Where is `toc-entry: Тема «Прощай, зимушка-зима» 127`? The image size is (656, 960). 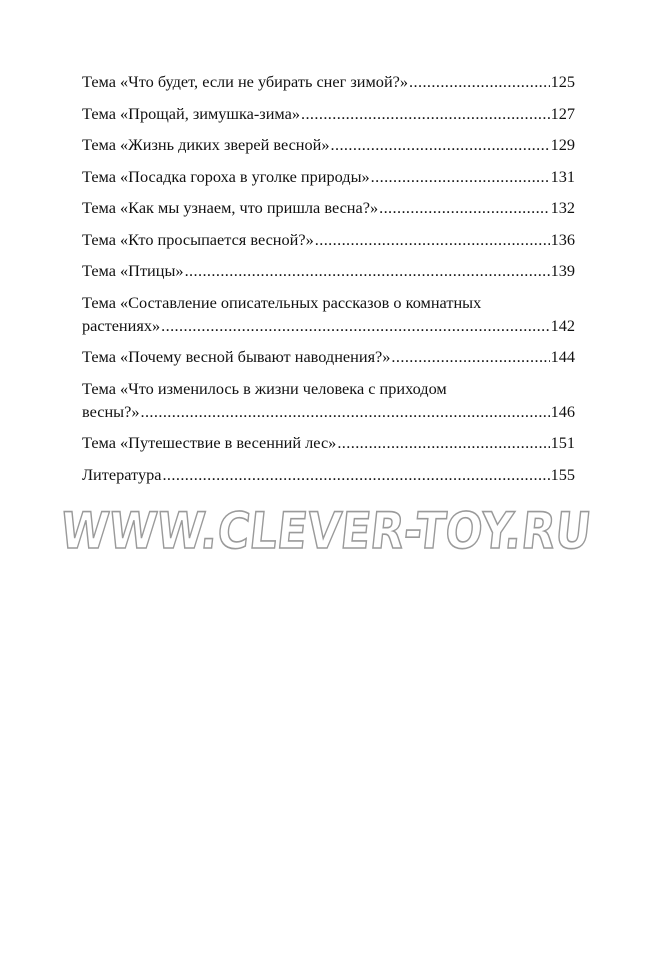 toc-entry: Тема «Прощай, зимушка-зима» 127 is located at coordinates (328, 113).